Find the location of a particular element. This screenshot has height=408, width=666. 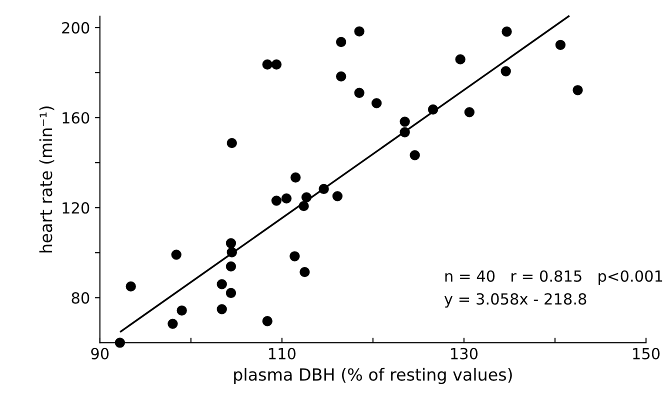

x-tick-label: 110 is located at coordinates (282, 354).